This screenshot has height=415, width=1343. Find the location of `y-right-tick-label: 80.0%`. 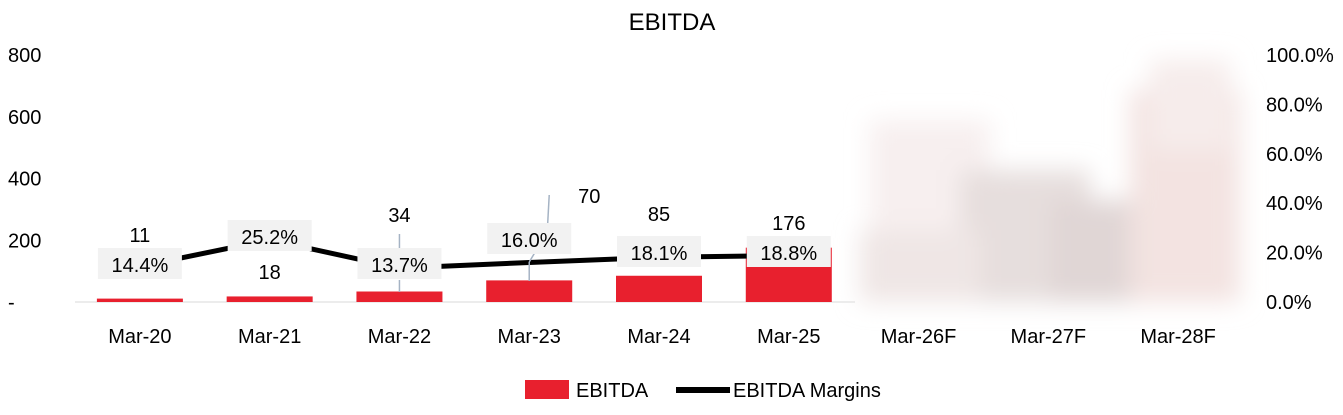

y-right-tick-label: 80.0% is located at coordinates (1294, 105).